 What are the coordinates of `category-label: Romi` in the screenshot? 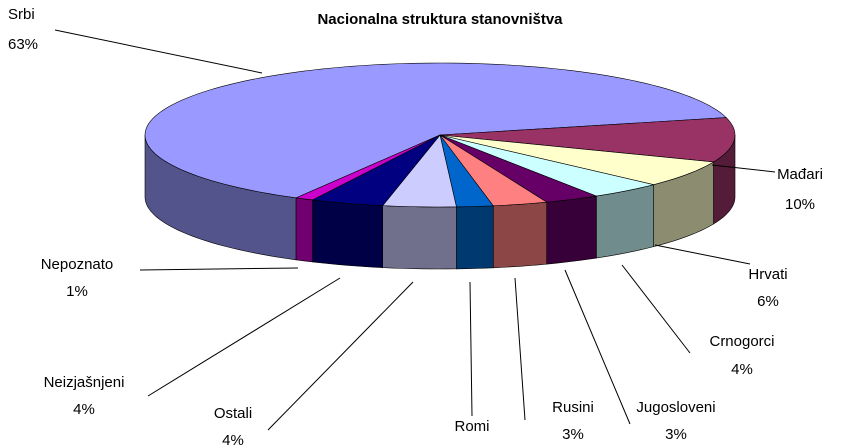 It's located at (471, 426).